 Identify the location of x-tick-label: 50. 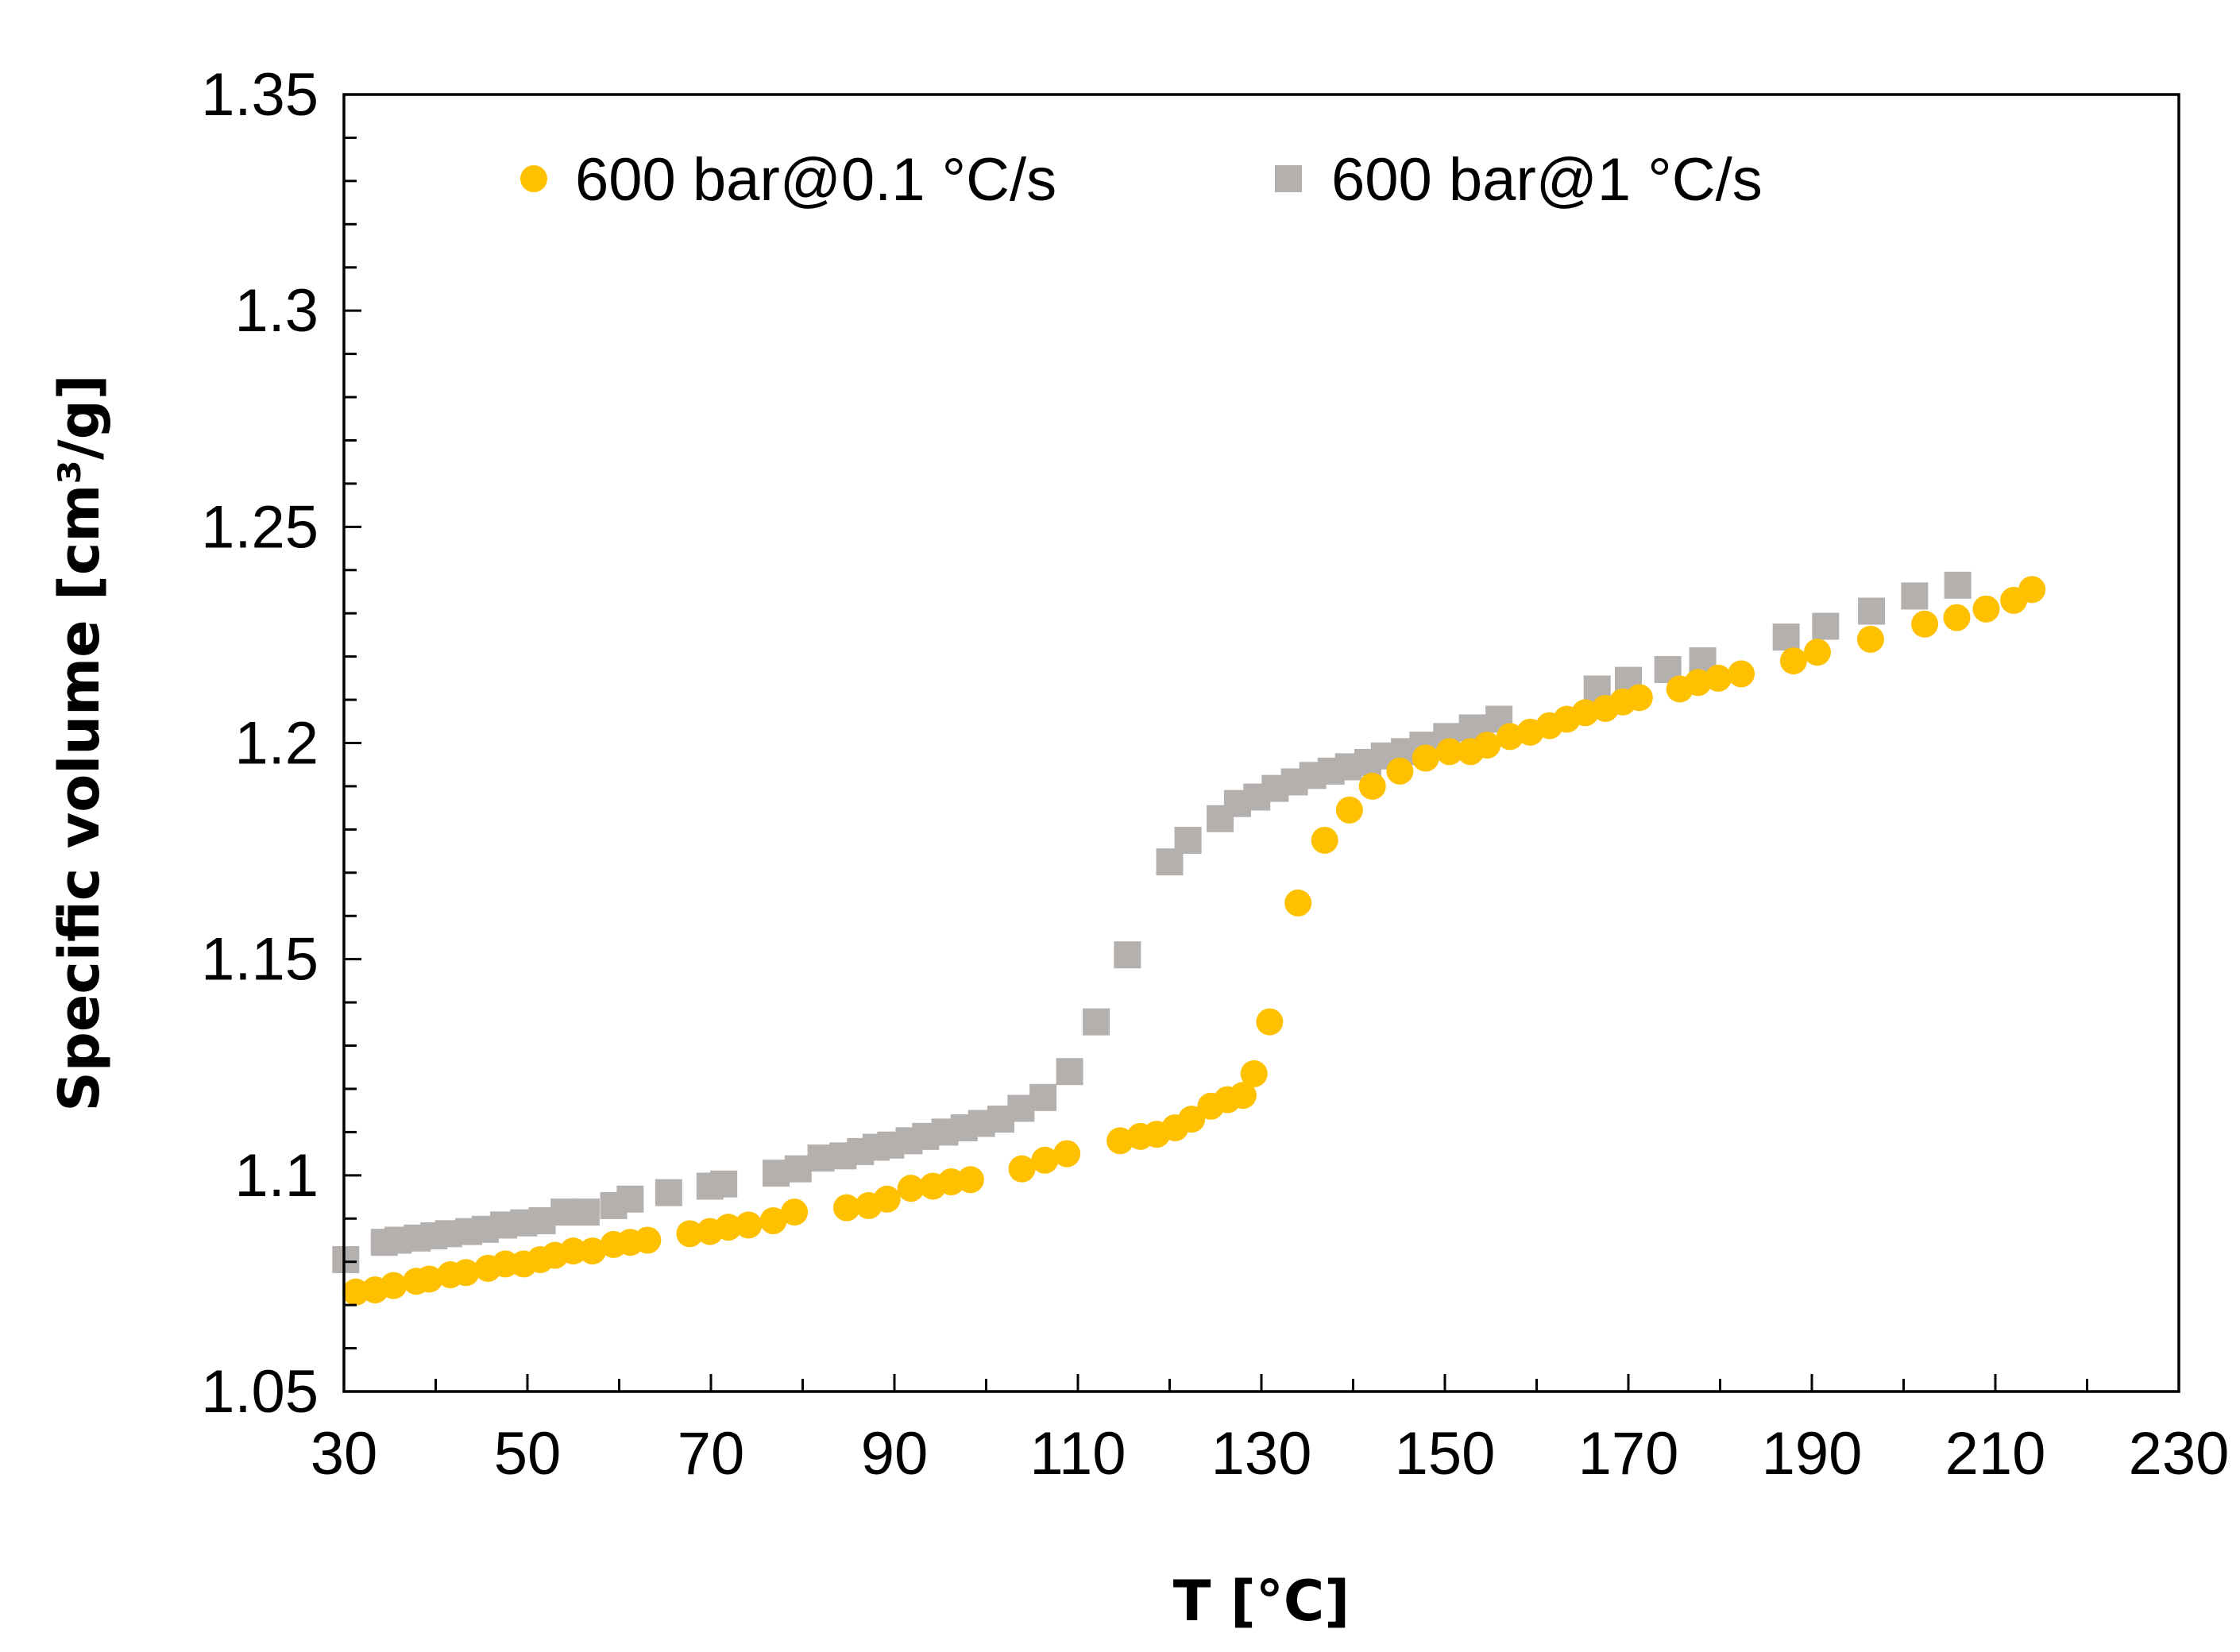
(528, 1454).